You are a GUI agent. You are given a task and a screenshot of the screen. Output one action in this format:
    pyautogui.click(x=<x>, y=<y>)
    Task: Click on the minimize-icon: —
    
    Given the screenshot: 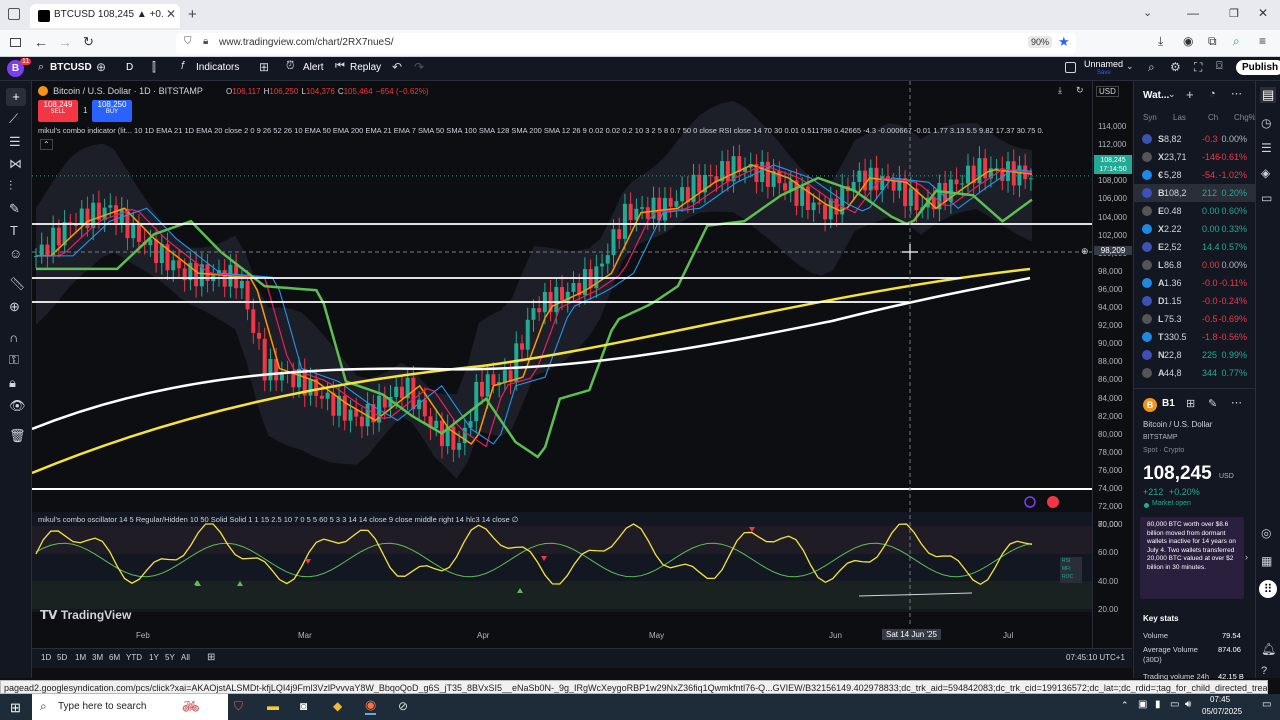 What is the action you would take?
    pyautogui.click(x=1193, y=13)
    